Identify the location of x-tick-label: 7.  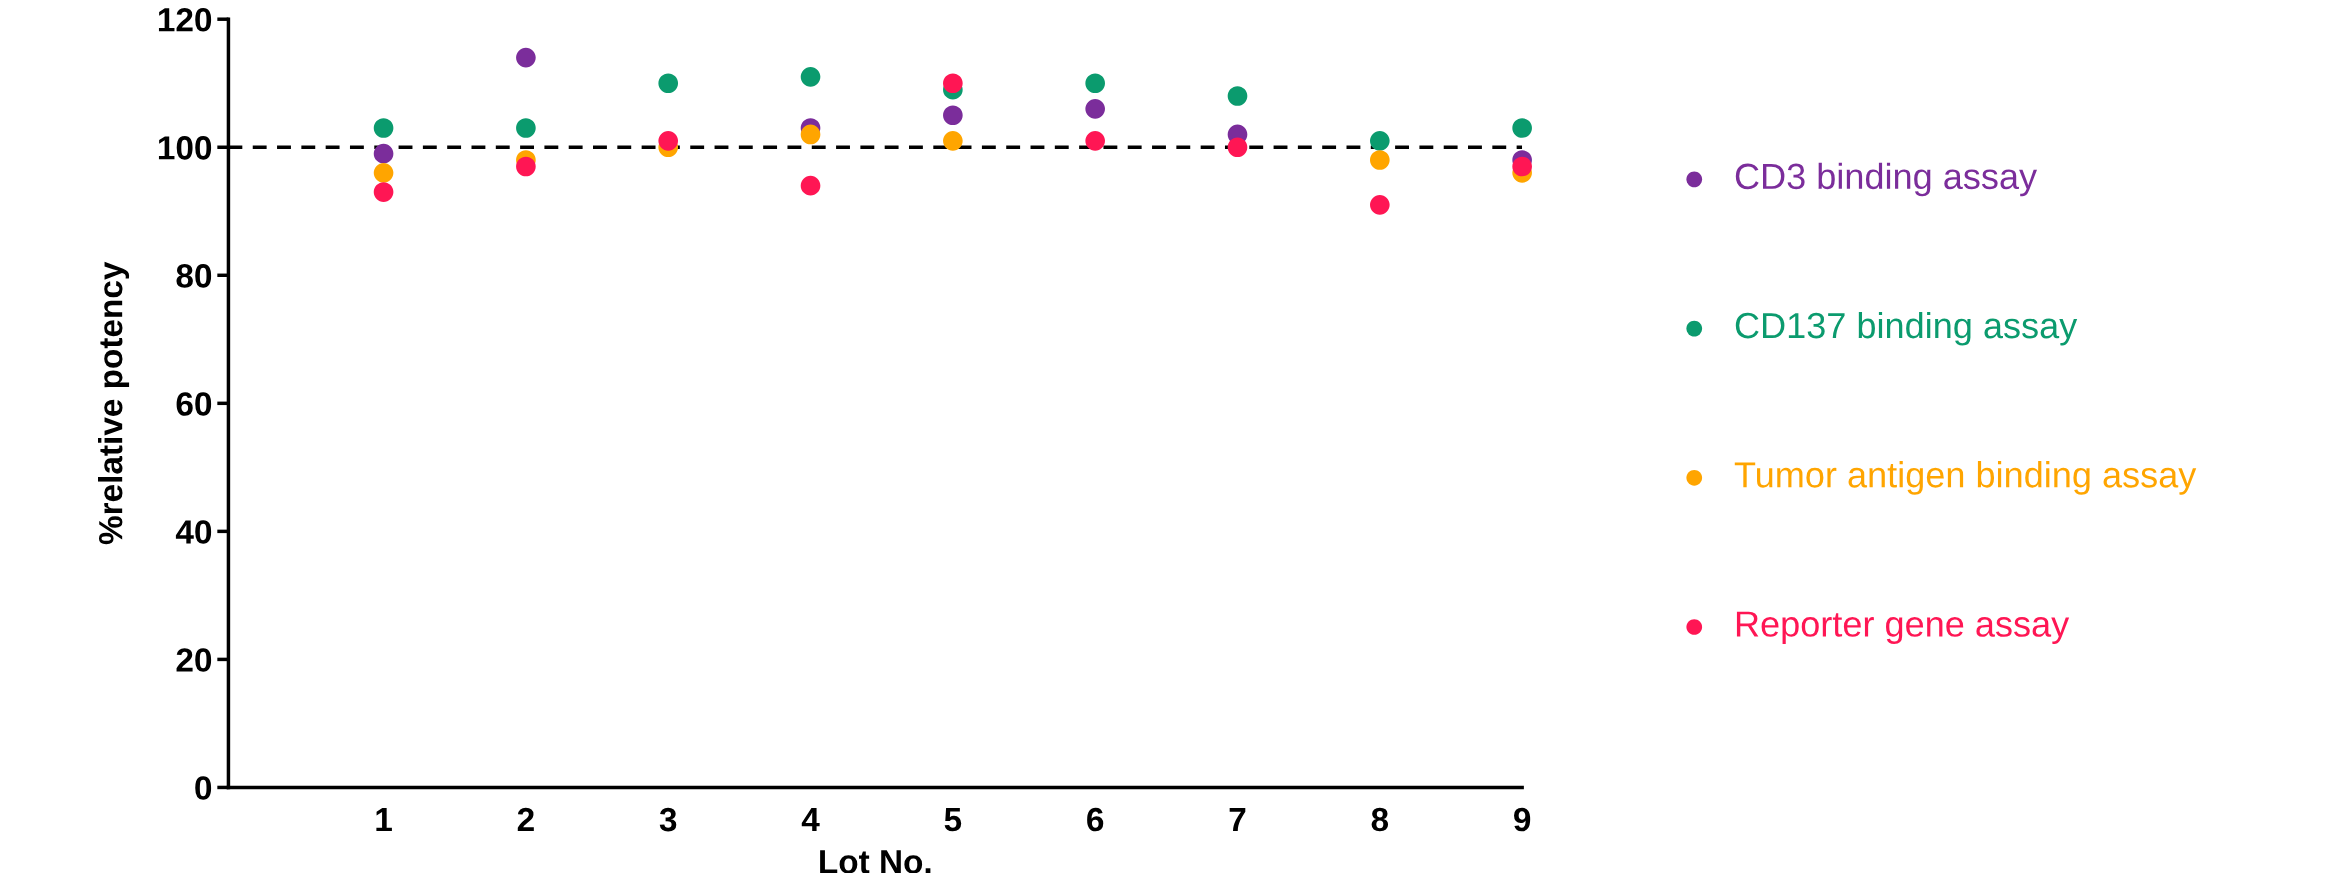
(1237, 820).